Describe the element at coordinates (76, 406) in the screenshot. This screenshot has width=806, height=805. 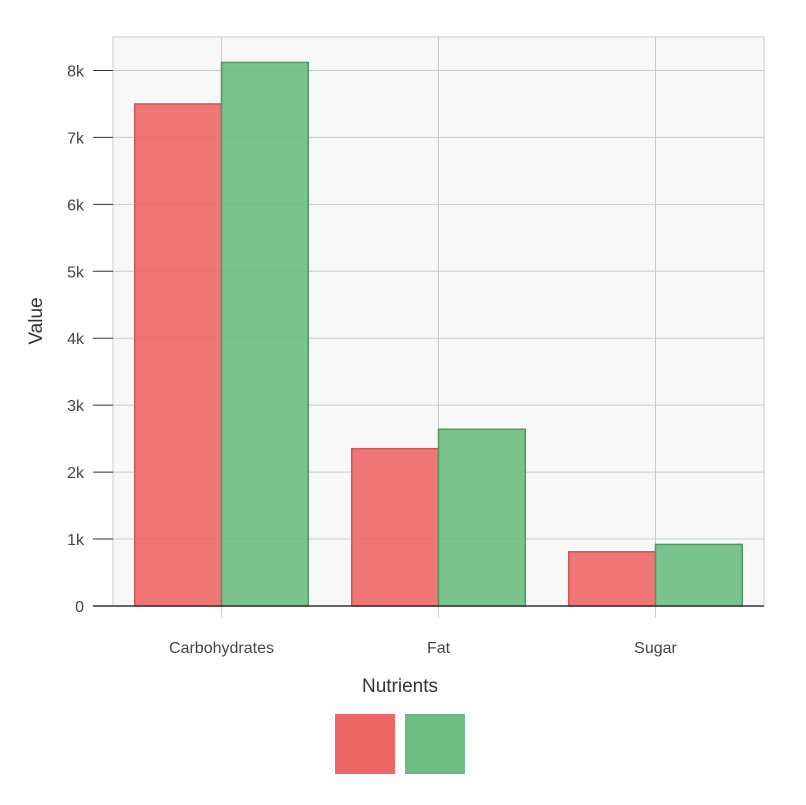
I see `y-tick-label: 3k` at that location.